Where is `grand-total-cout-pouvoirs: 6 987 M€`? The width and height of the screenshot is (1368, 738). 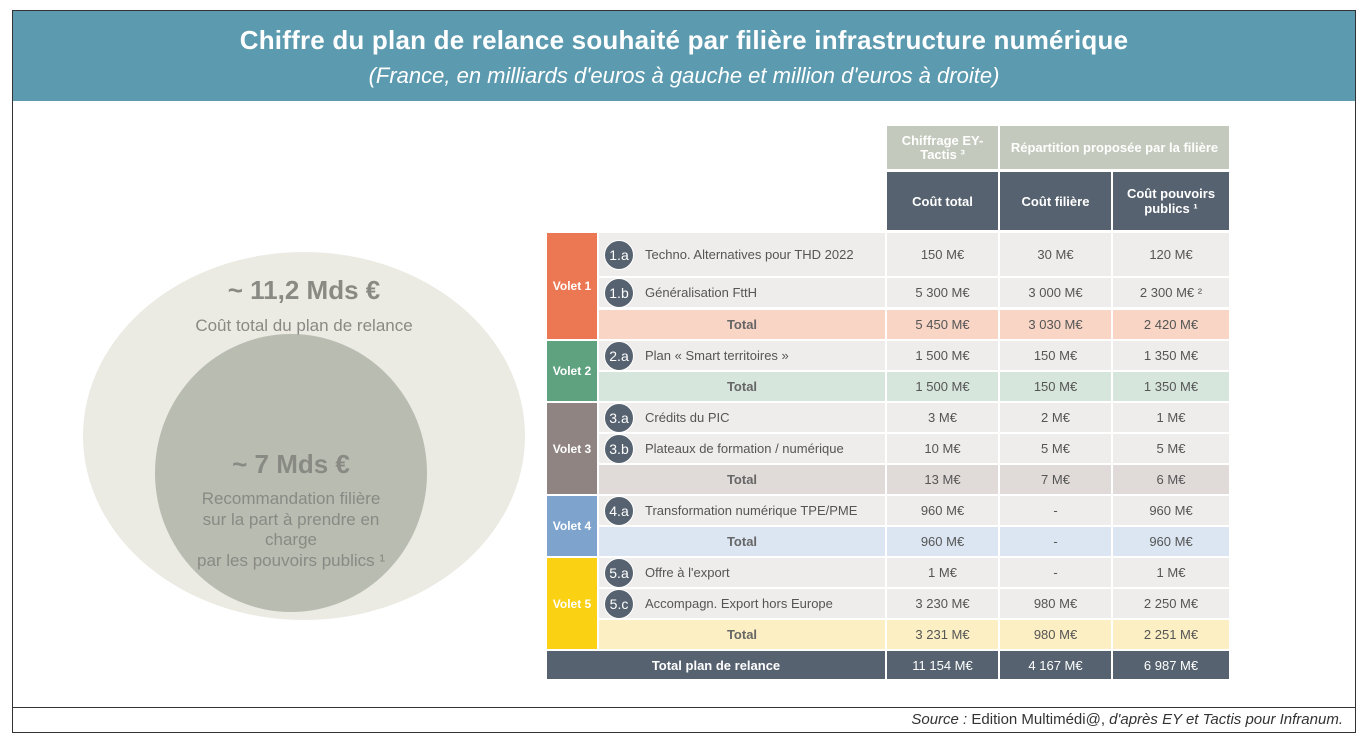
grand-total-cout-pouvoirs: 6 987 M€ is located at coordinates (1171, 665).